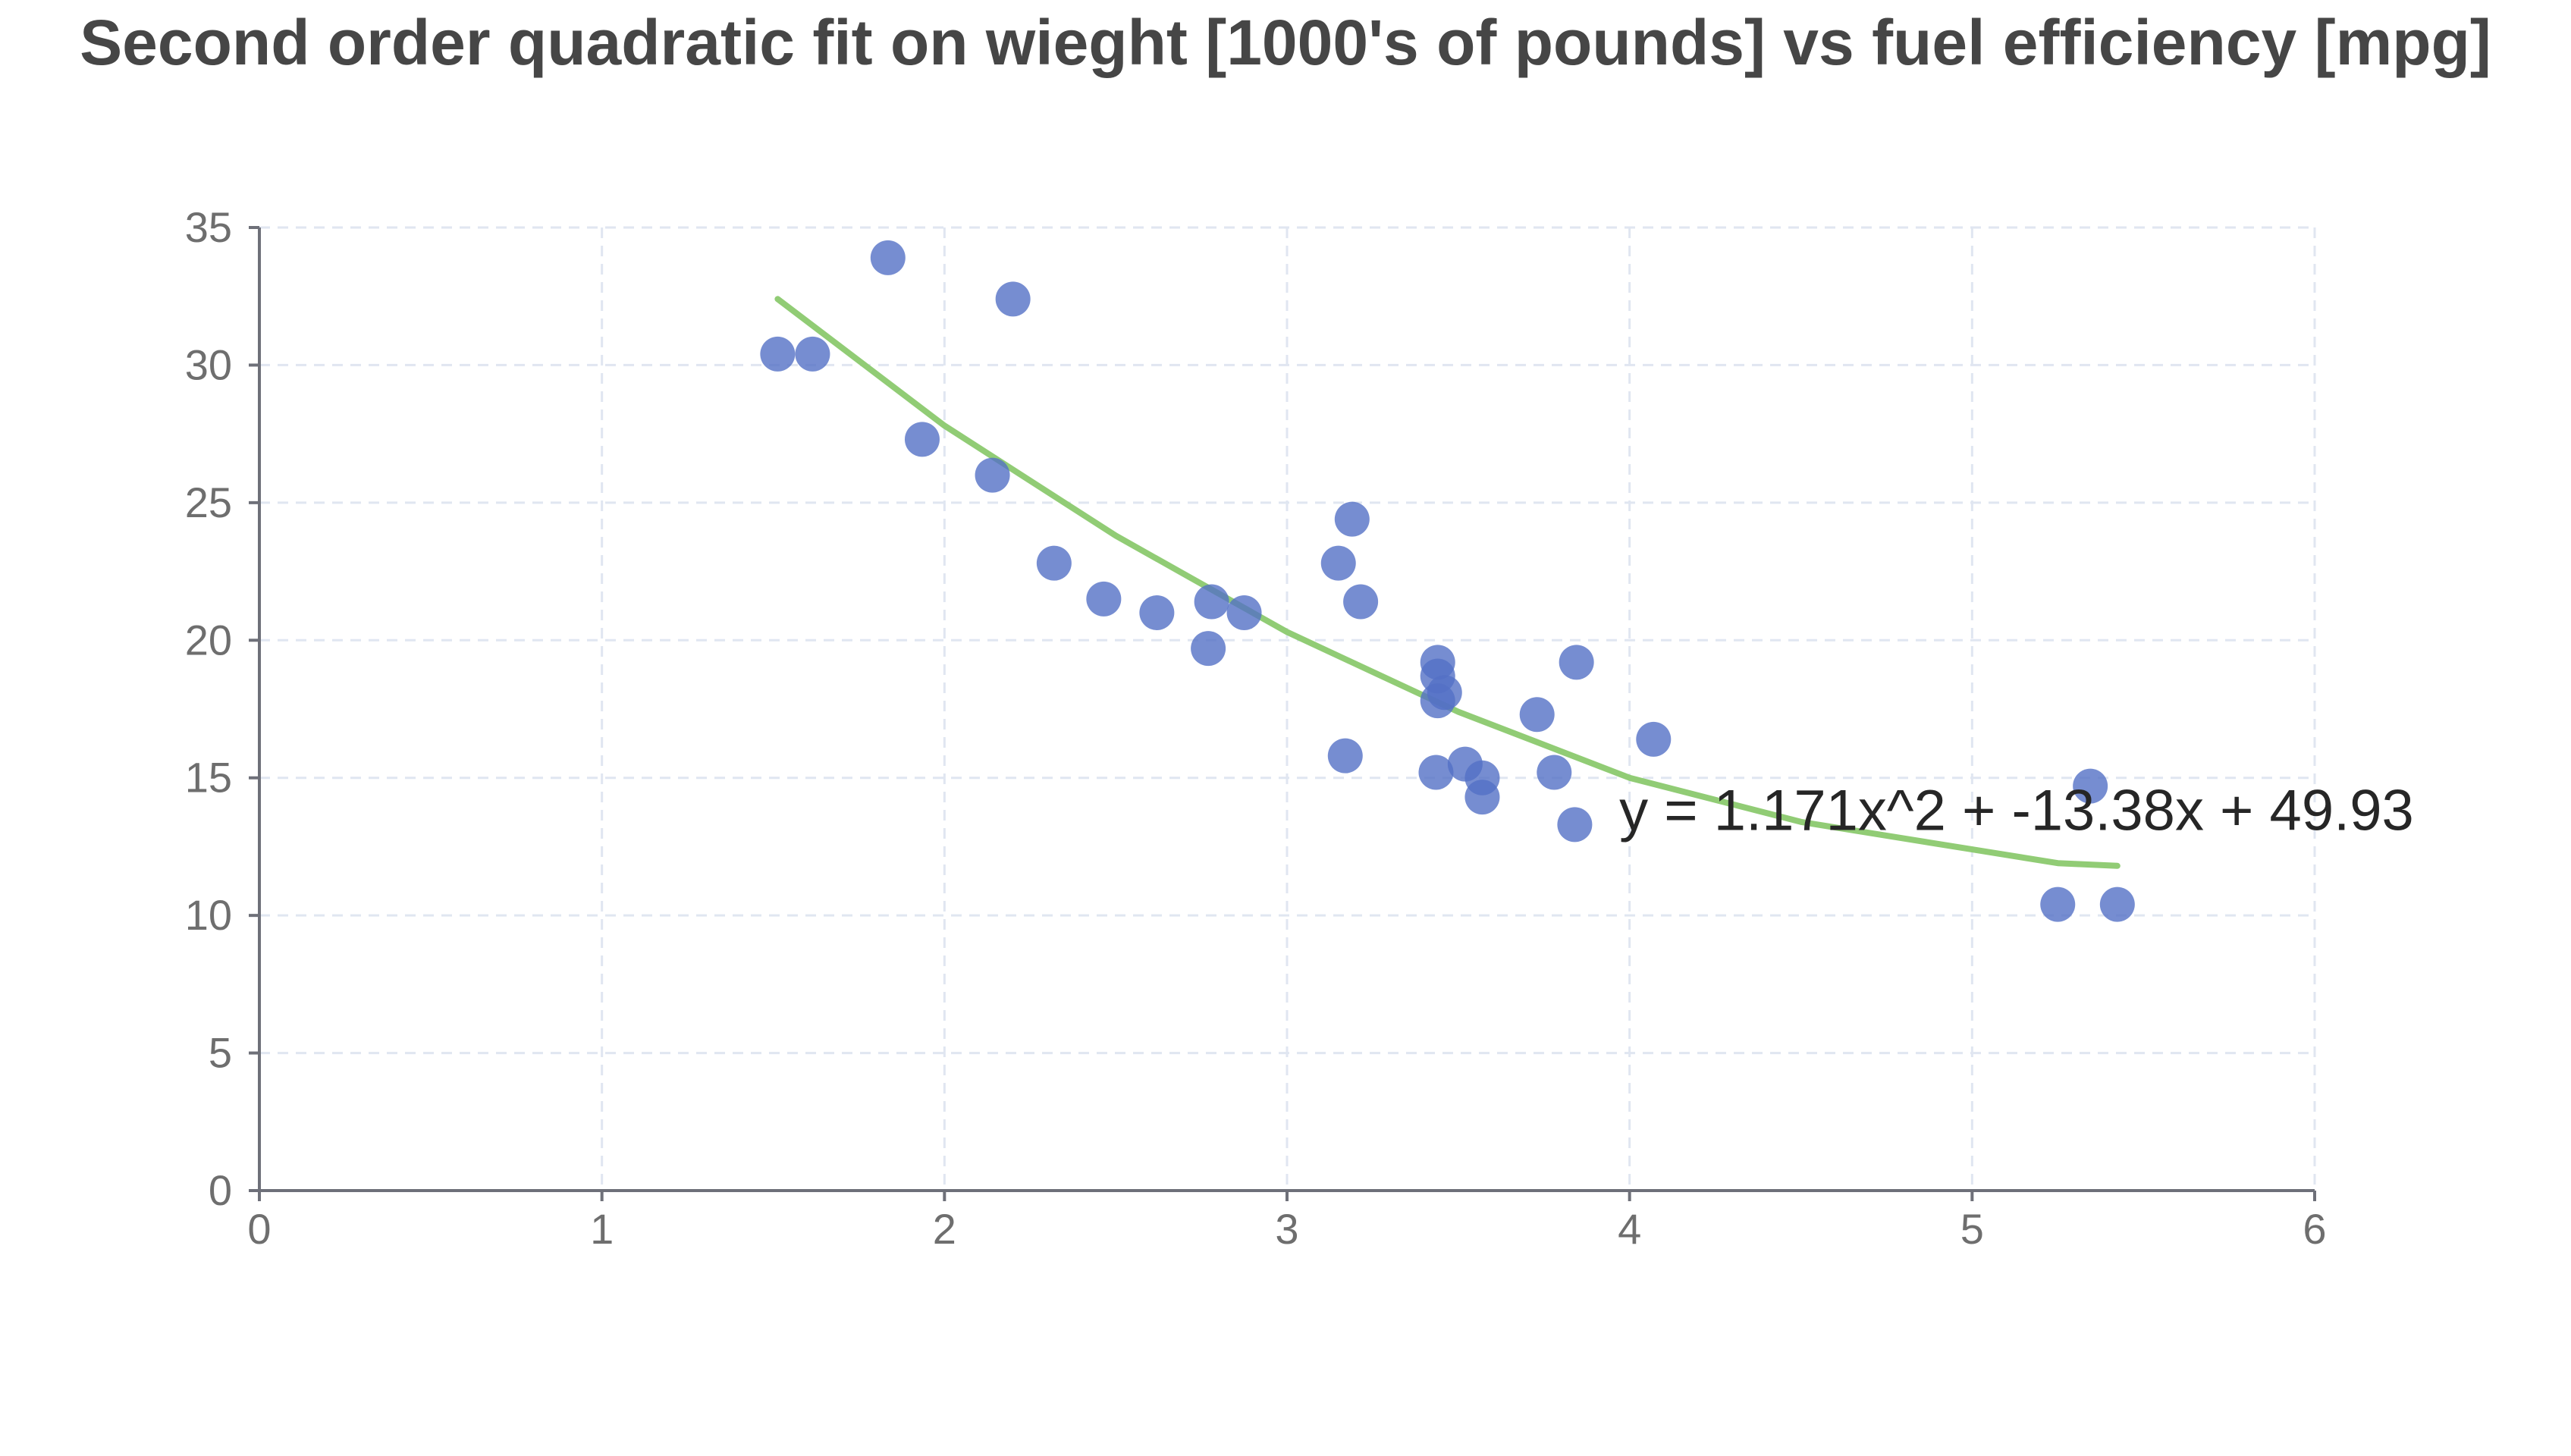 Image resolution: width=2571 pixels, height=1456 pixels. What do you see at coordinates (220, 1053) in the screenshot?
I see `y-tick-label-5: 5` at bounding box center [220, 1053].